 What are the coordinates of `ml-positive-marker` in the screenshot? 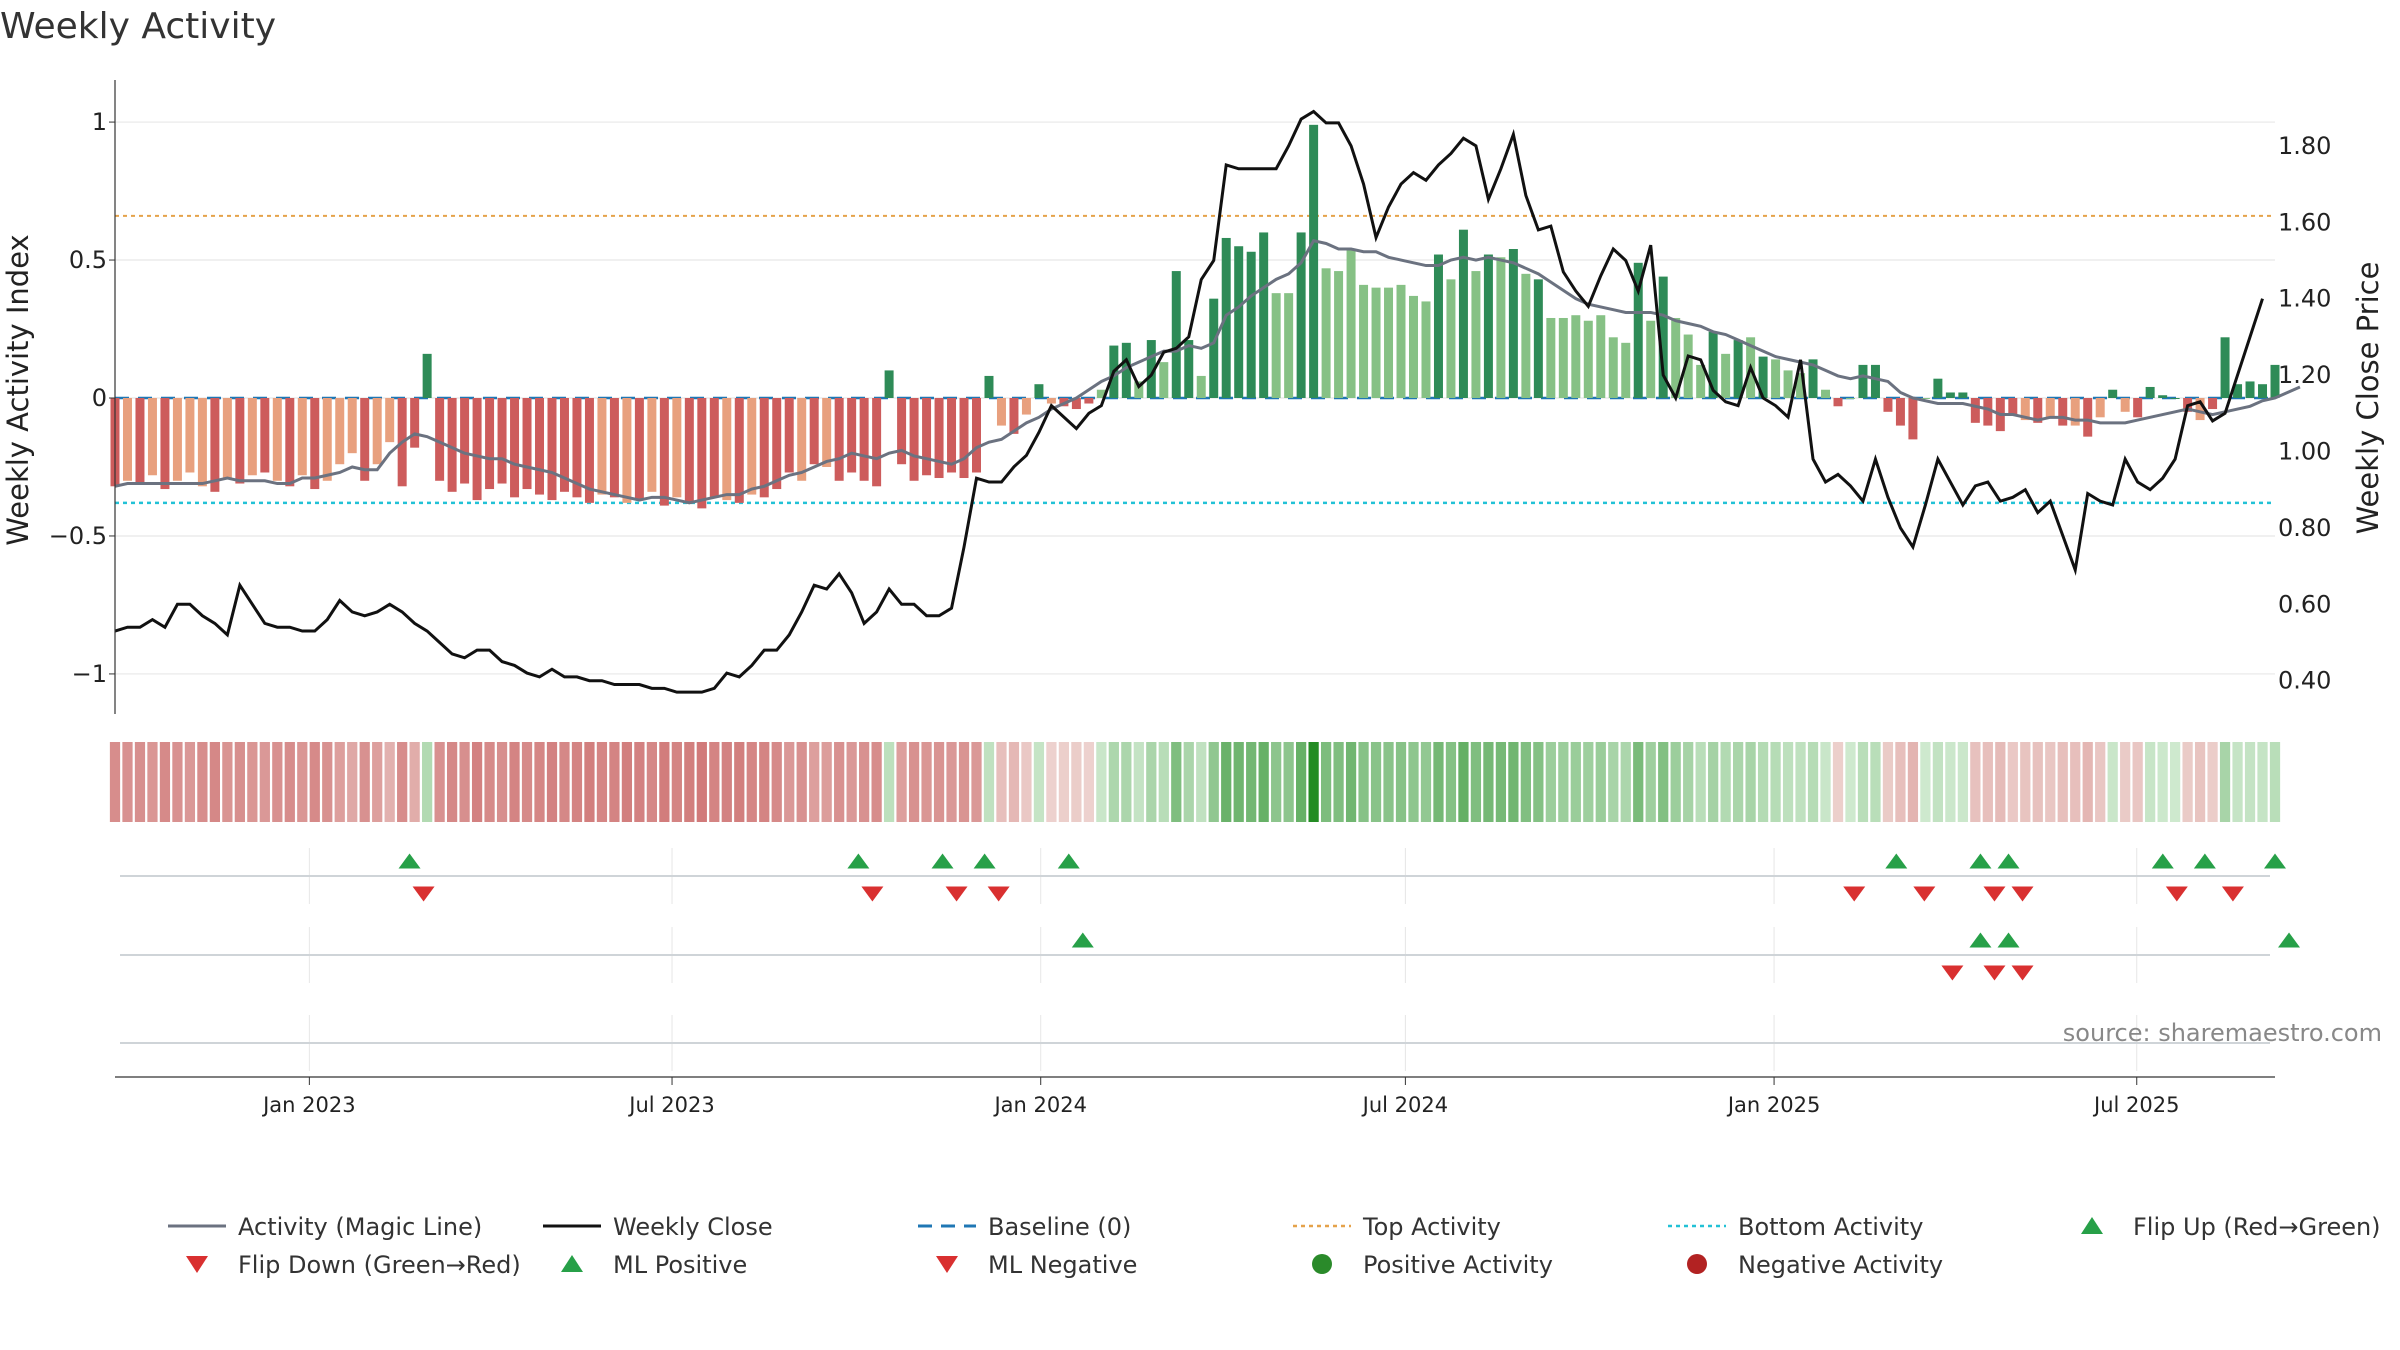 It's located at (2008, 940).